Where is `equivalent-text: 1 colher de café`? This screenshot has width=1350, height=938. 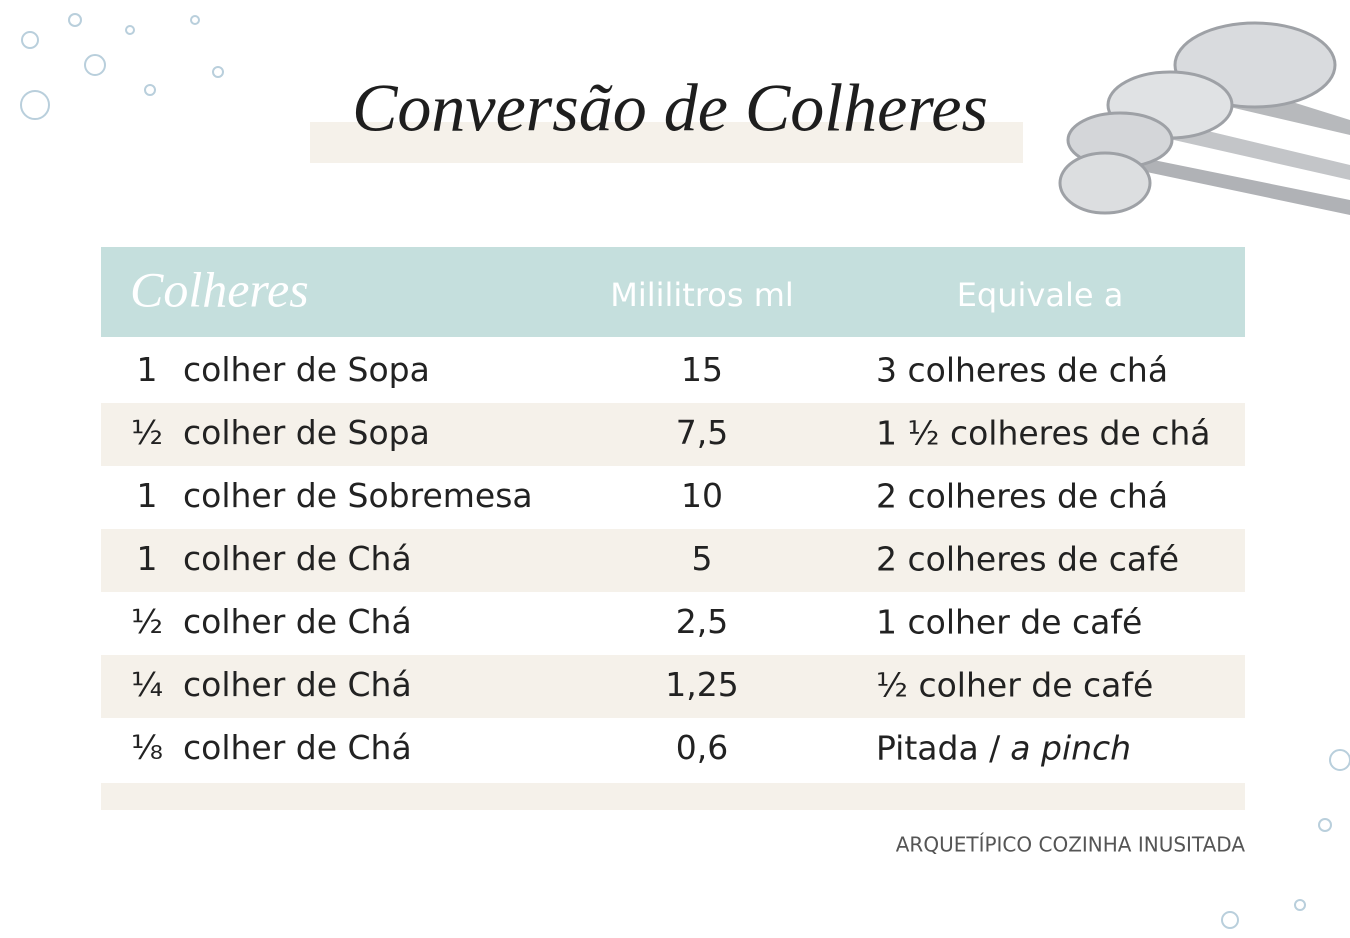
equivalent-text: 1 colher de café is located at coordinates (1009, 621).